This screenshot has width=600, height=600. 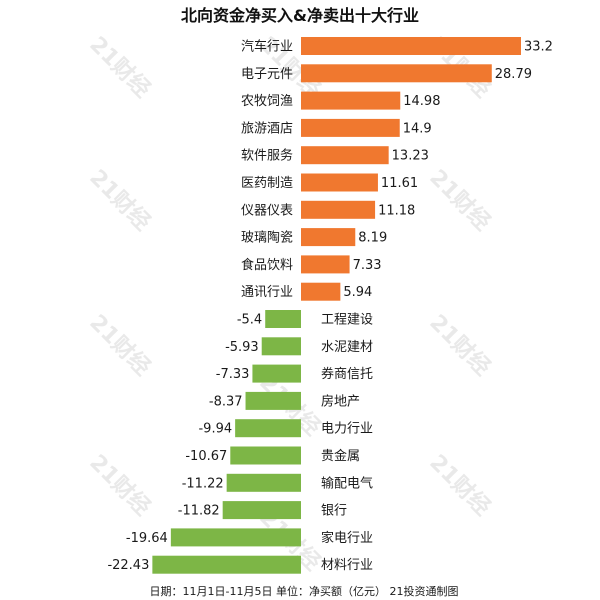 I want to click on category-label: 输配电气, so click(x=347, y=483).